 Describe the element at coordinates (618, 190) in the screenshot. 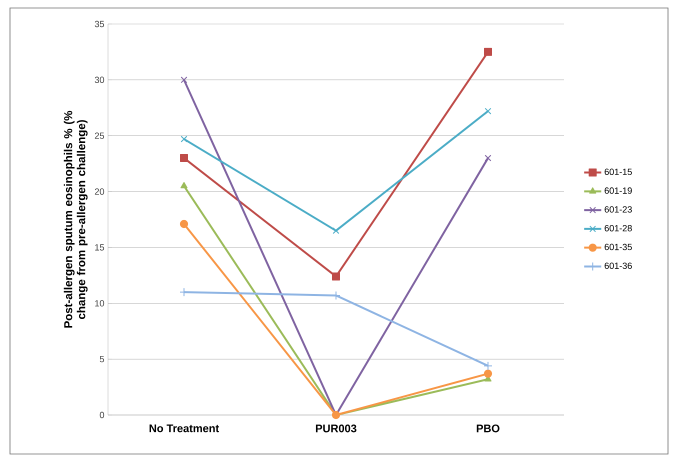

I see `legend-label: 601-19` at that location.